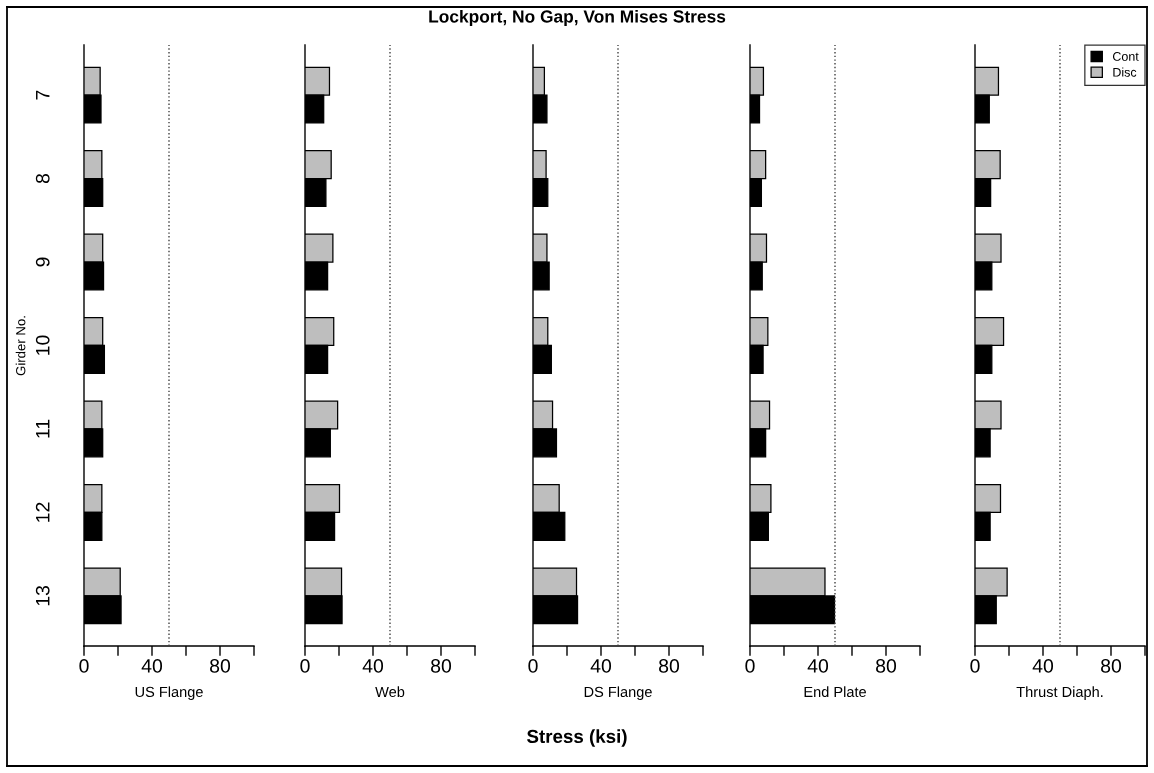  I want to click on y-tick-label: 13, so click(42, 595).